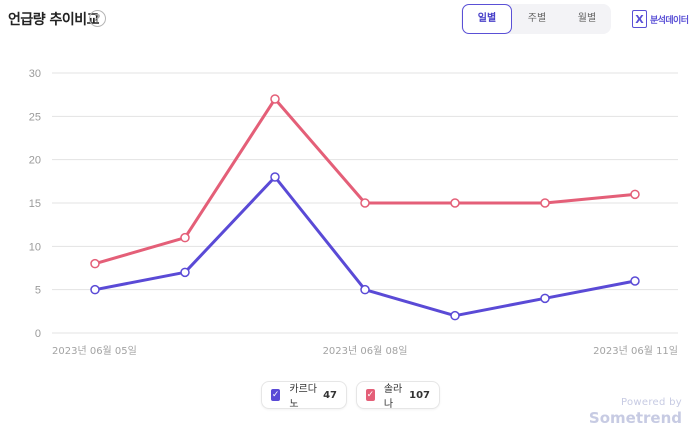  What do you see at coordinates (35, 161) in the screenshot?
I see `y-tick-label: 20` at bounding box center [35, 161].